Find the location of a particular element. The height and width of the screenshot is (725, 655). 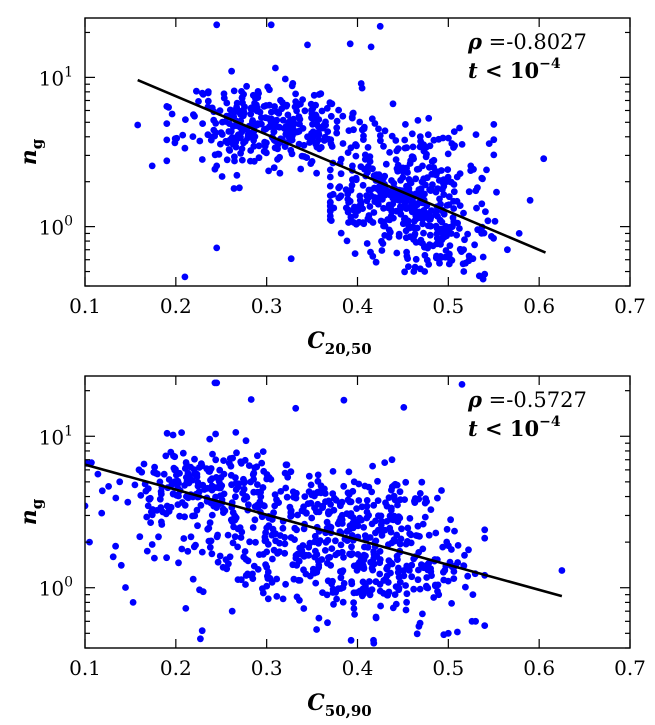

y-tick-label: 101 is located at coordinates (56, 77).